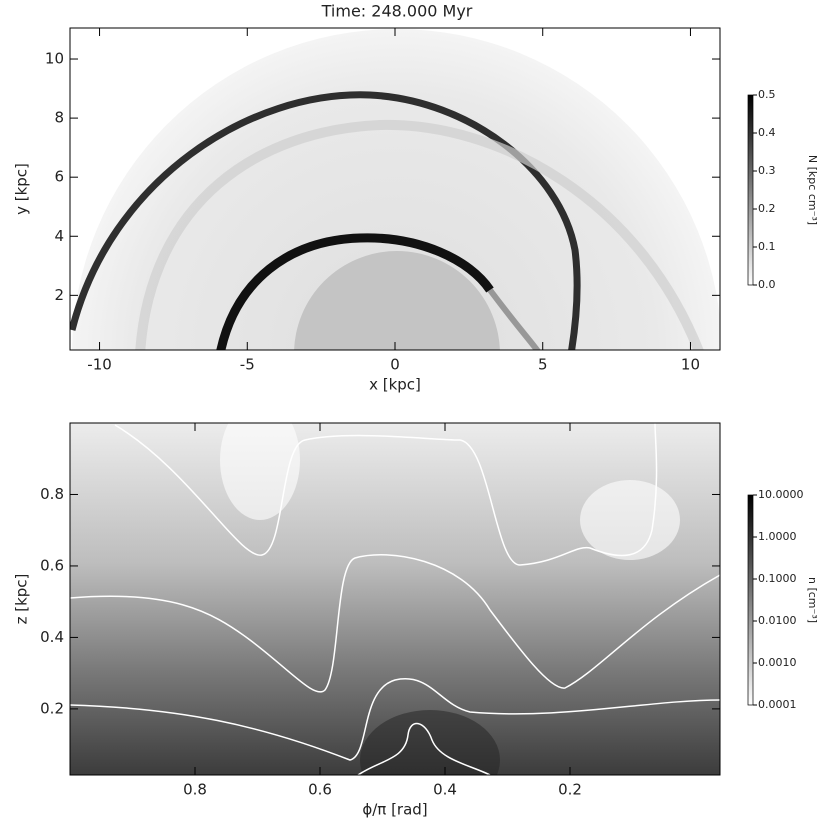 The height and width of the screenshot is (836, 830). Describe the element at coordinates (320, 790) in the screenshot. I see `x-tick-label: 0.6` at that location.